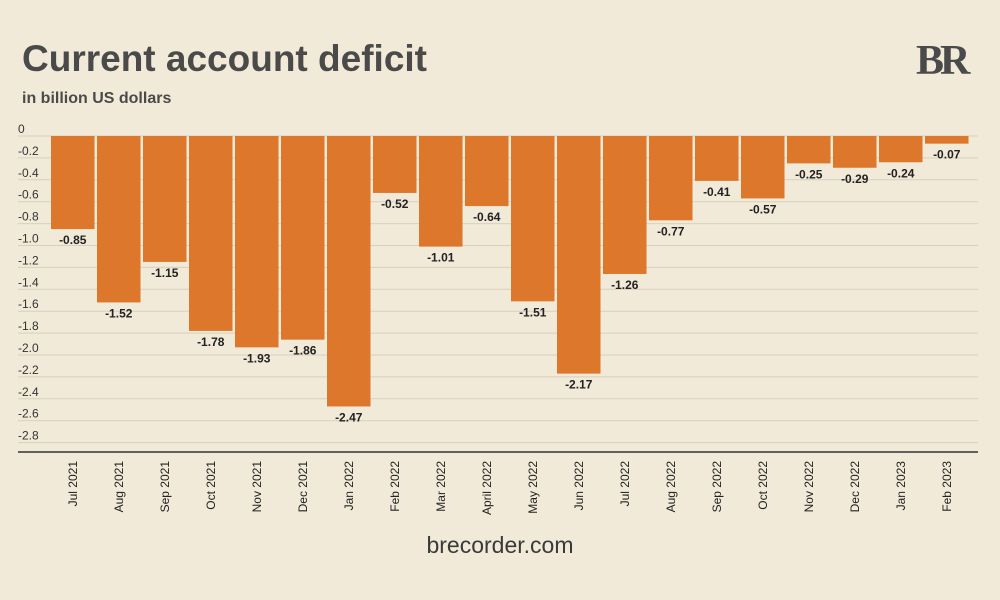 Image resolution: width=1000 pixels, height=600 pixels. I want to click on y-tick-label: -2.8, so click(28, 436).